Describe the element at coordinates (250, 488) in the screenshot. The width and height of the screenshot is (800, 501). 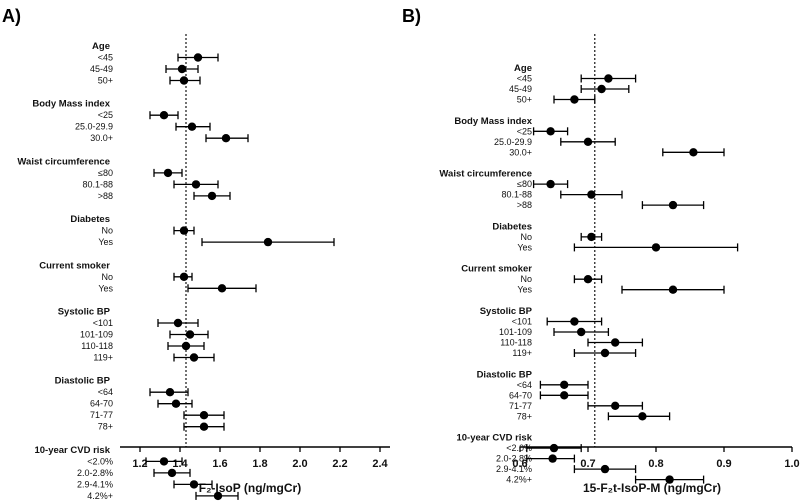
I see `x-axis-label: F₂-IsoP (ng/mgCr)` at that location.